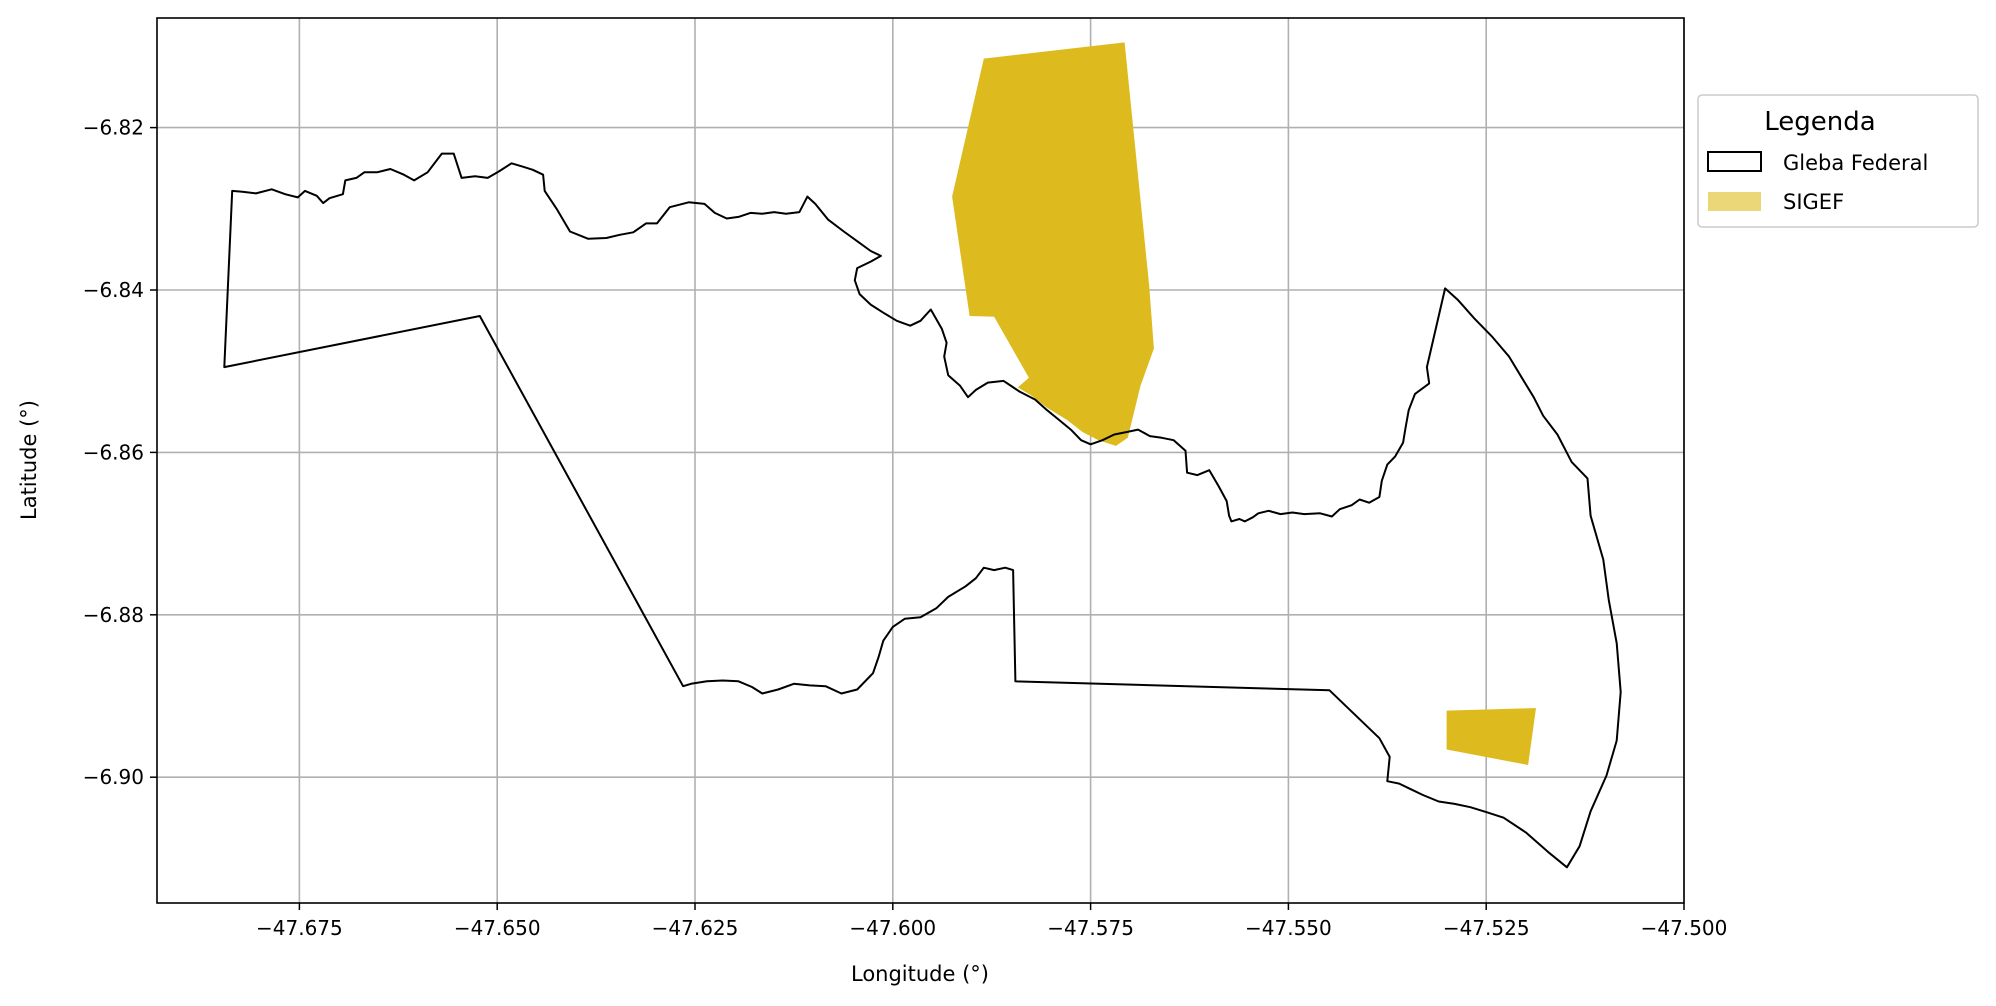 The width and height of the screenshot is (1996, 1006). I want to click on x-tick-label-2: −47.625, so click(695, 928).